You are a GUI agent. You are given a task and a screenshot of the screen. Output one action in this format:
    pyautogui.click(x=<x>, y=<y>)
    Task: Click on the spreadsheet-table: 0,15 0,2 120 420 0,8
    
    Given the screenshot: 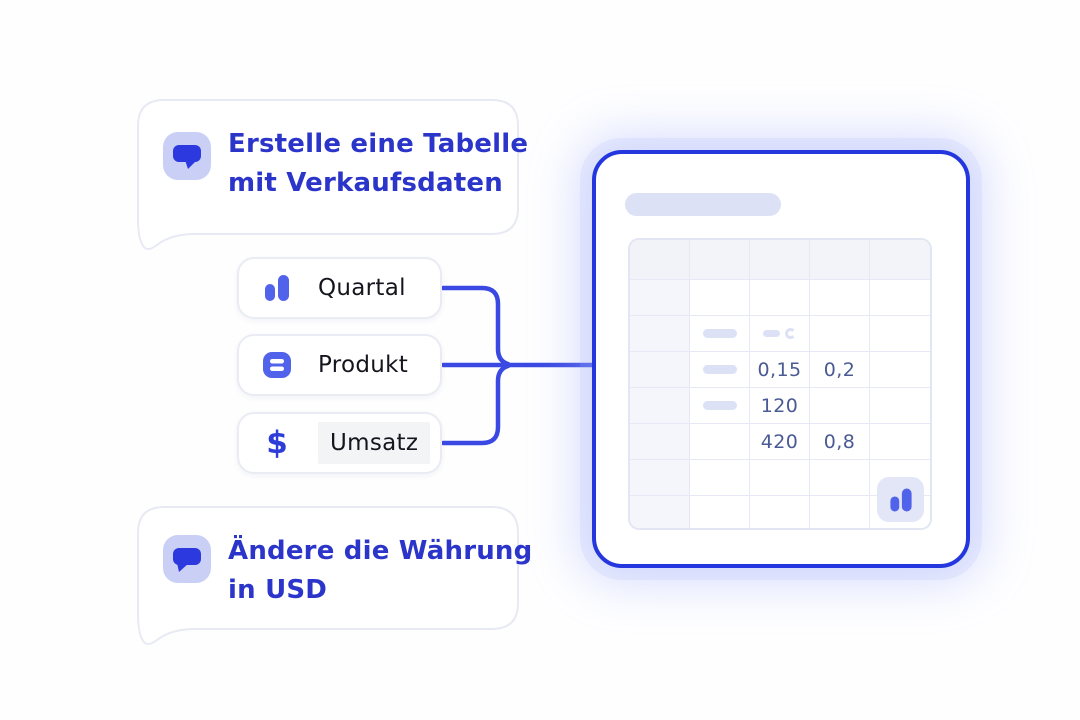 What is the action you would take?
    pyautogui.click(x=780, y=384)
    